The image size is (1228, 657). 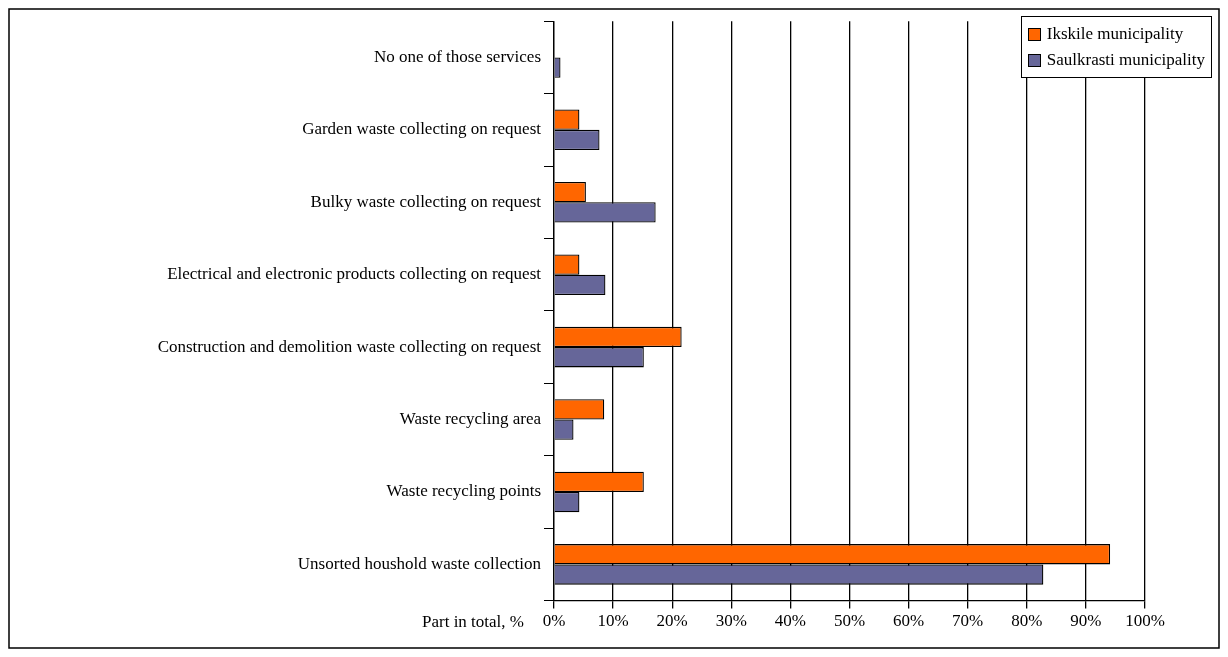 I want to click on x-tick-label: 20%, so click(x=672, y=621).